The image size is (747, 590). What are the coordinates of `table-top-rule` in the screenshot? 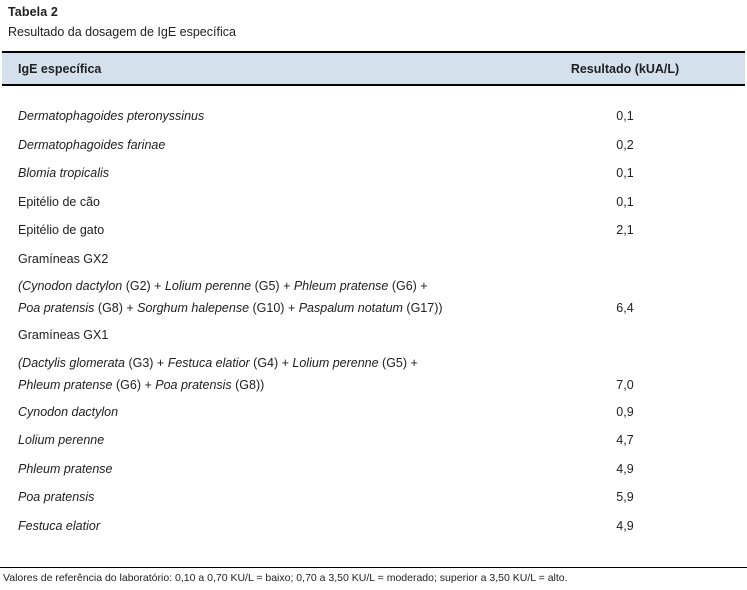 It's located at (373, 52).